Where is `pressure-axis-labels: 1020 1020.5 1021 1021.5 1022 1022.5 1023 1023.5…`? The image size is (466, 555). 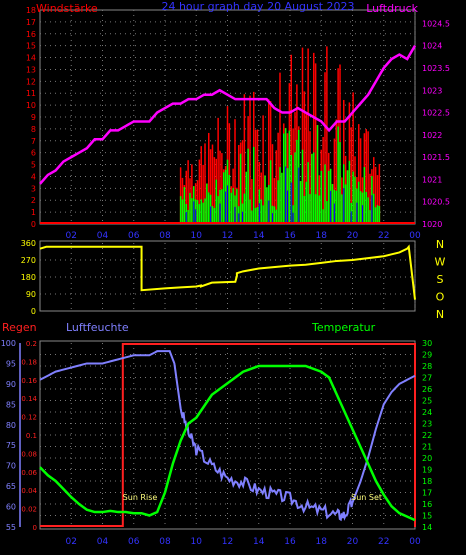
pressure-axis-labels: 1020 1020.5 1021 1021.5 1022 1022.5 1023 1023.5… is located at coordinates (436, 124).